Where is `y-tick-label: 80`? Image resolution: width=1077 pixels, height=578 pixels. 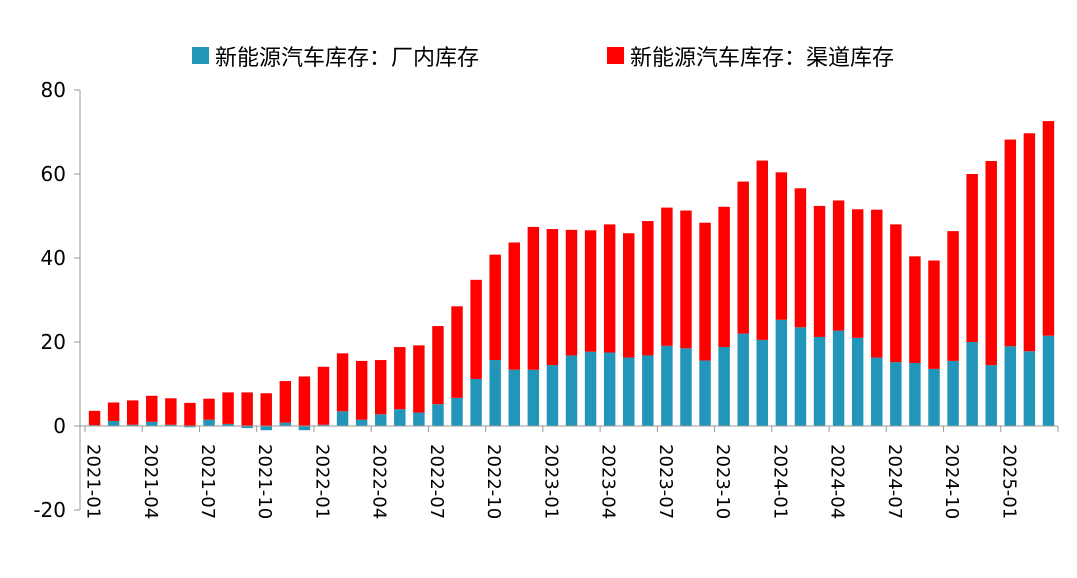
y-tick-label: 80 is located at coordinates (53, 90).